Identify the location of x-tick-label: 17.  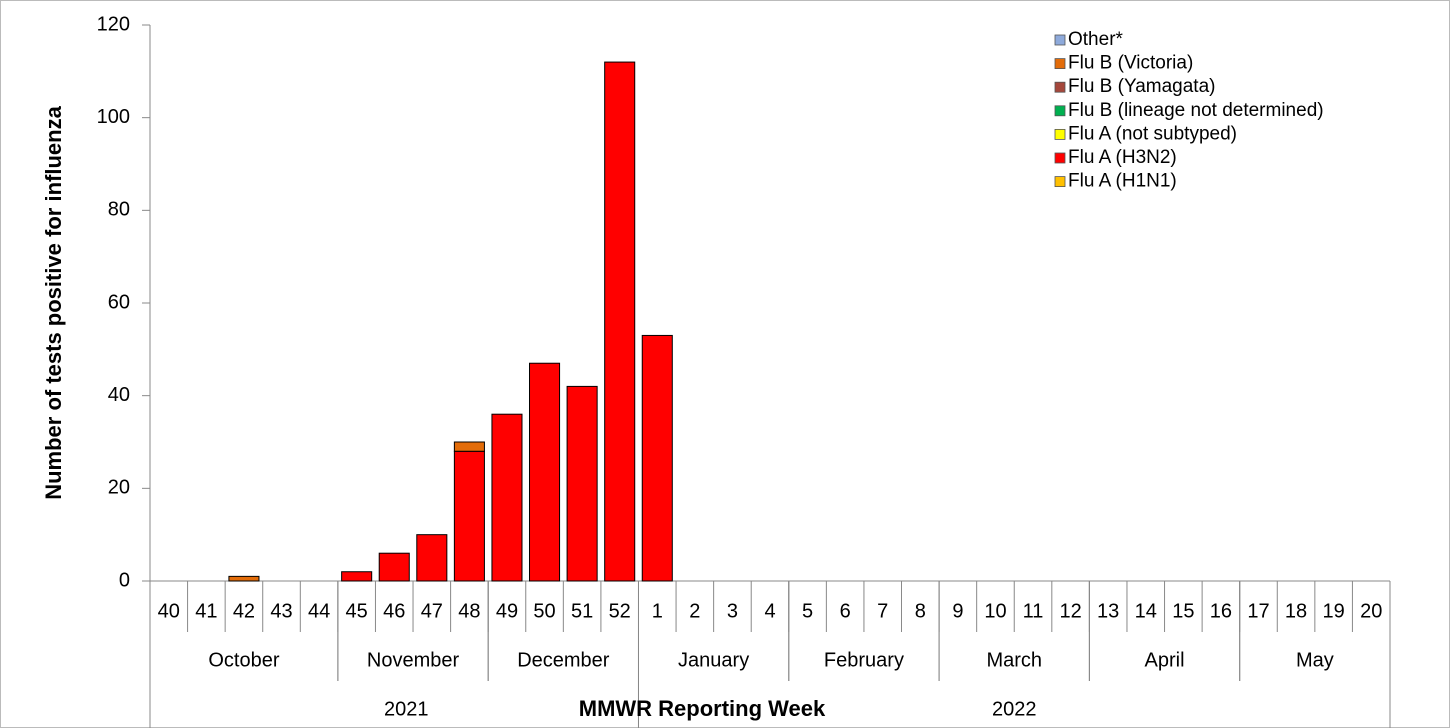
(1258, 611).